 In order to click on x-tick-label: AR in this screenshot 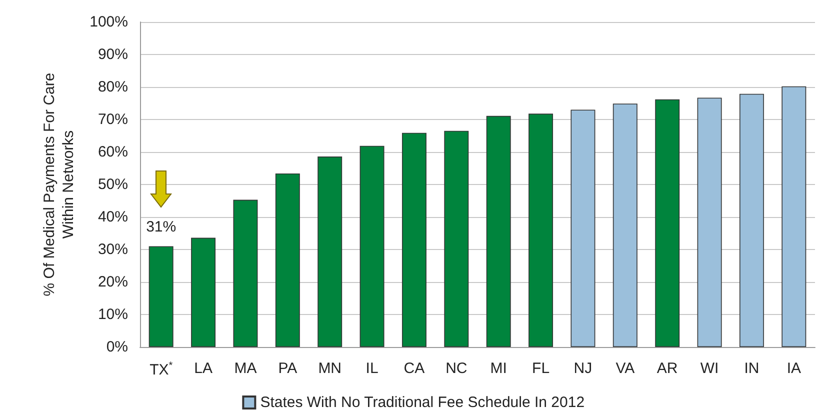, I will do `click(667, 368)`.